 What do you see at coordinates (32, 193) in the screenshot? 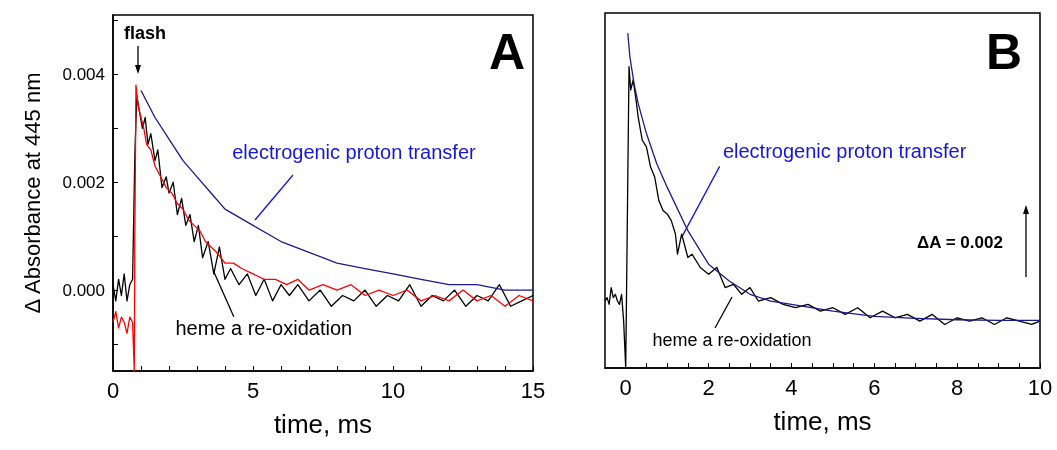
I see `y-axis-title: Δ Absorbance at 445 nm` at bounding box center [32, 193].